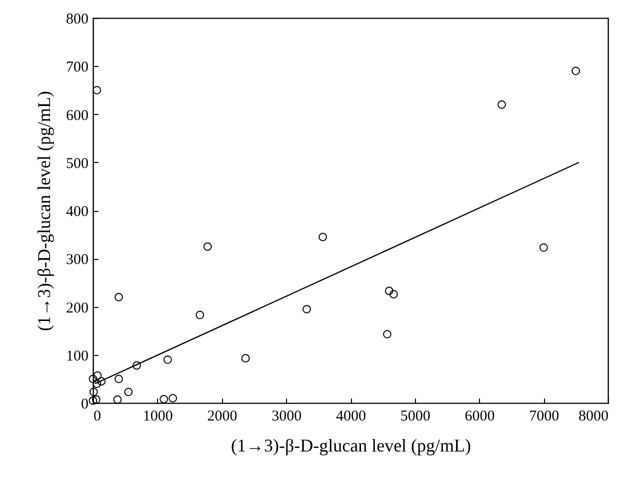  I want to click on x-tick-label: 8000, so click(593, 416).